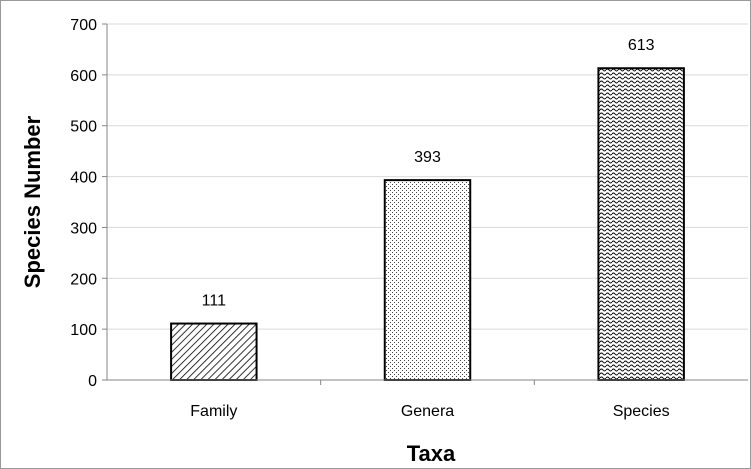 The image size is (751, 469). What do you see at coordinates (83, 228) in the screenshot?
I see `y-tick-label: 300` at bounding box center [83, 228].